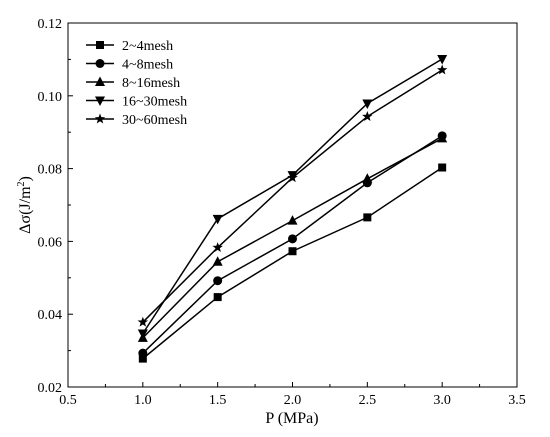  What do you see at coordinates (21, 183) in the screenshot?
I see `y-axis-title-superscript: 2` at bounding box center [21, 183].